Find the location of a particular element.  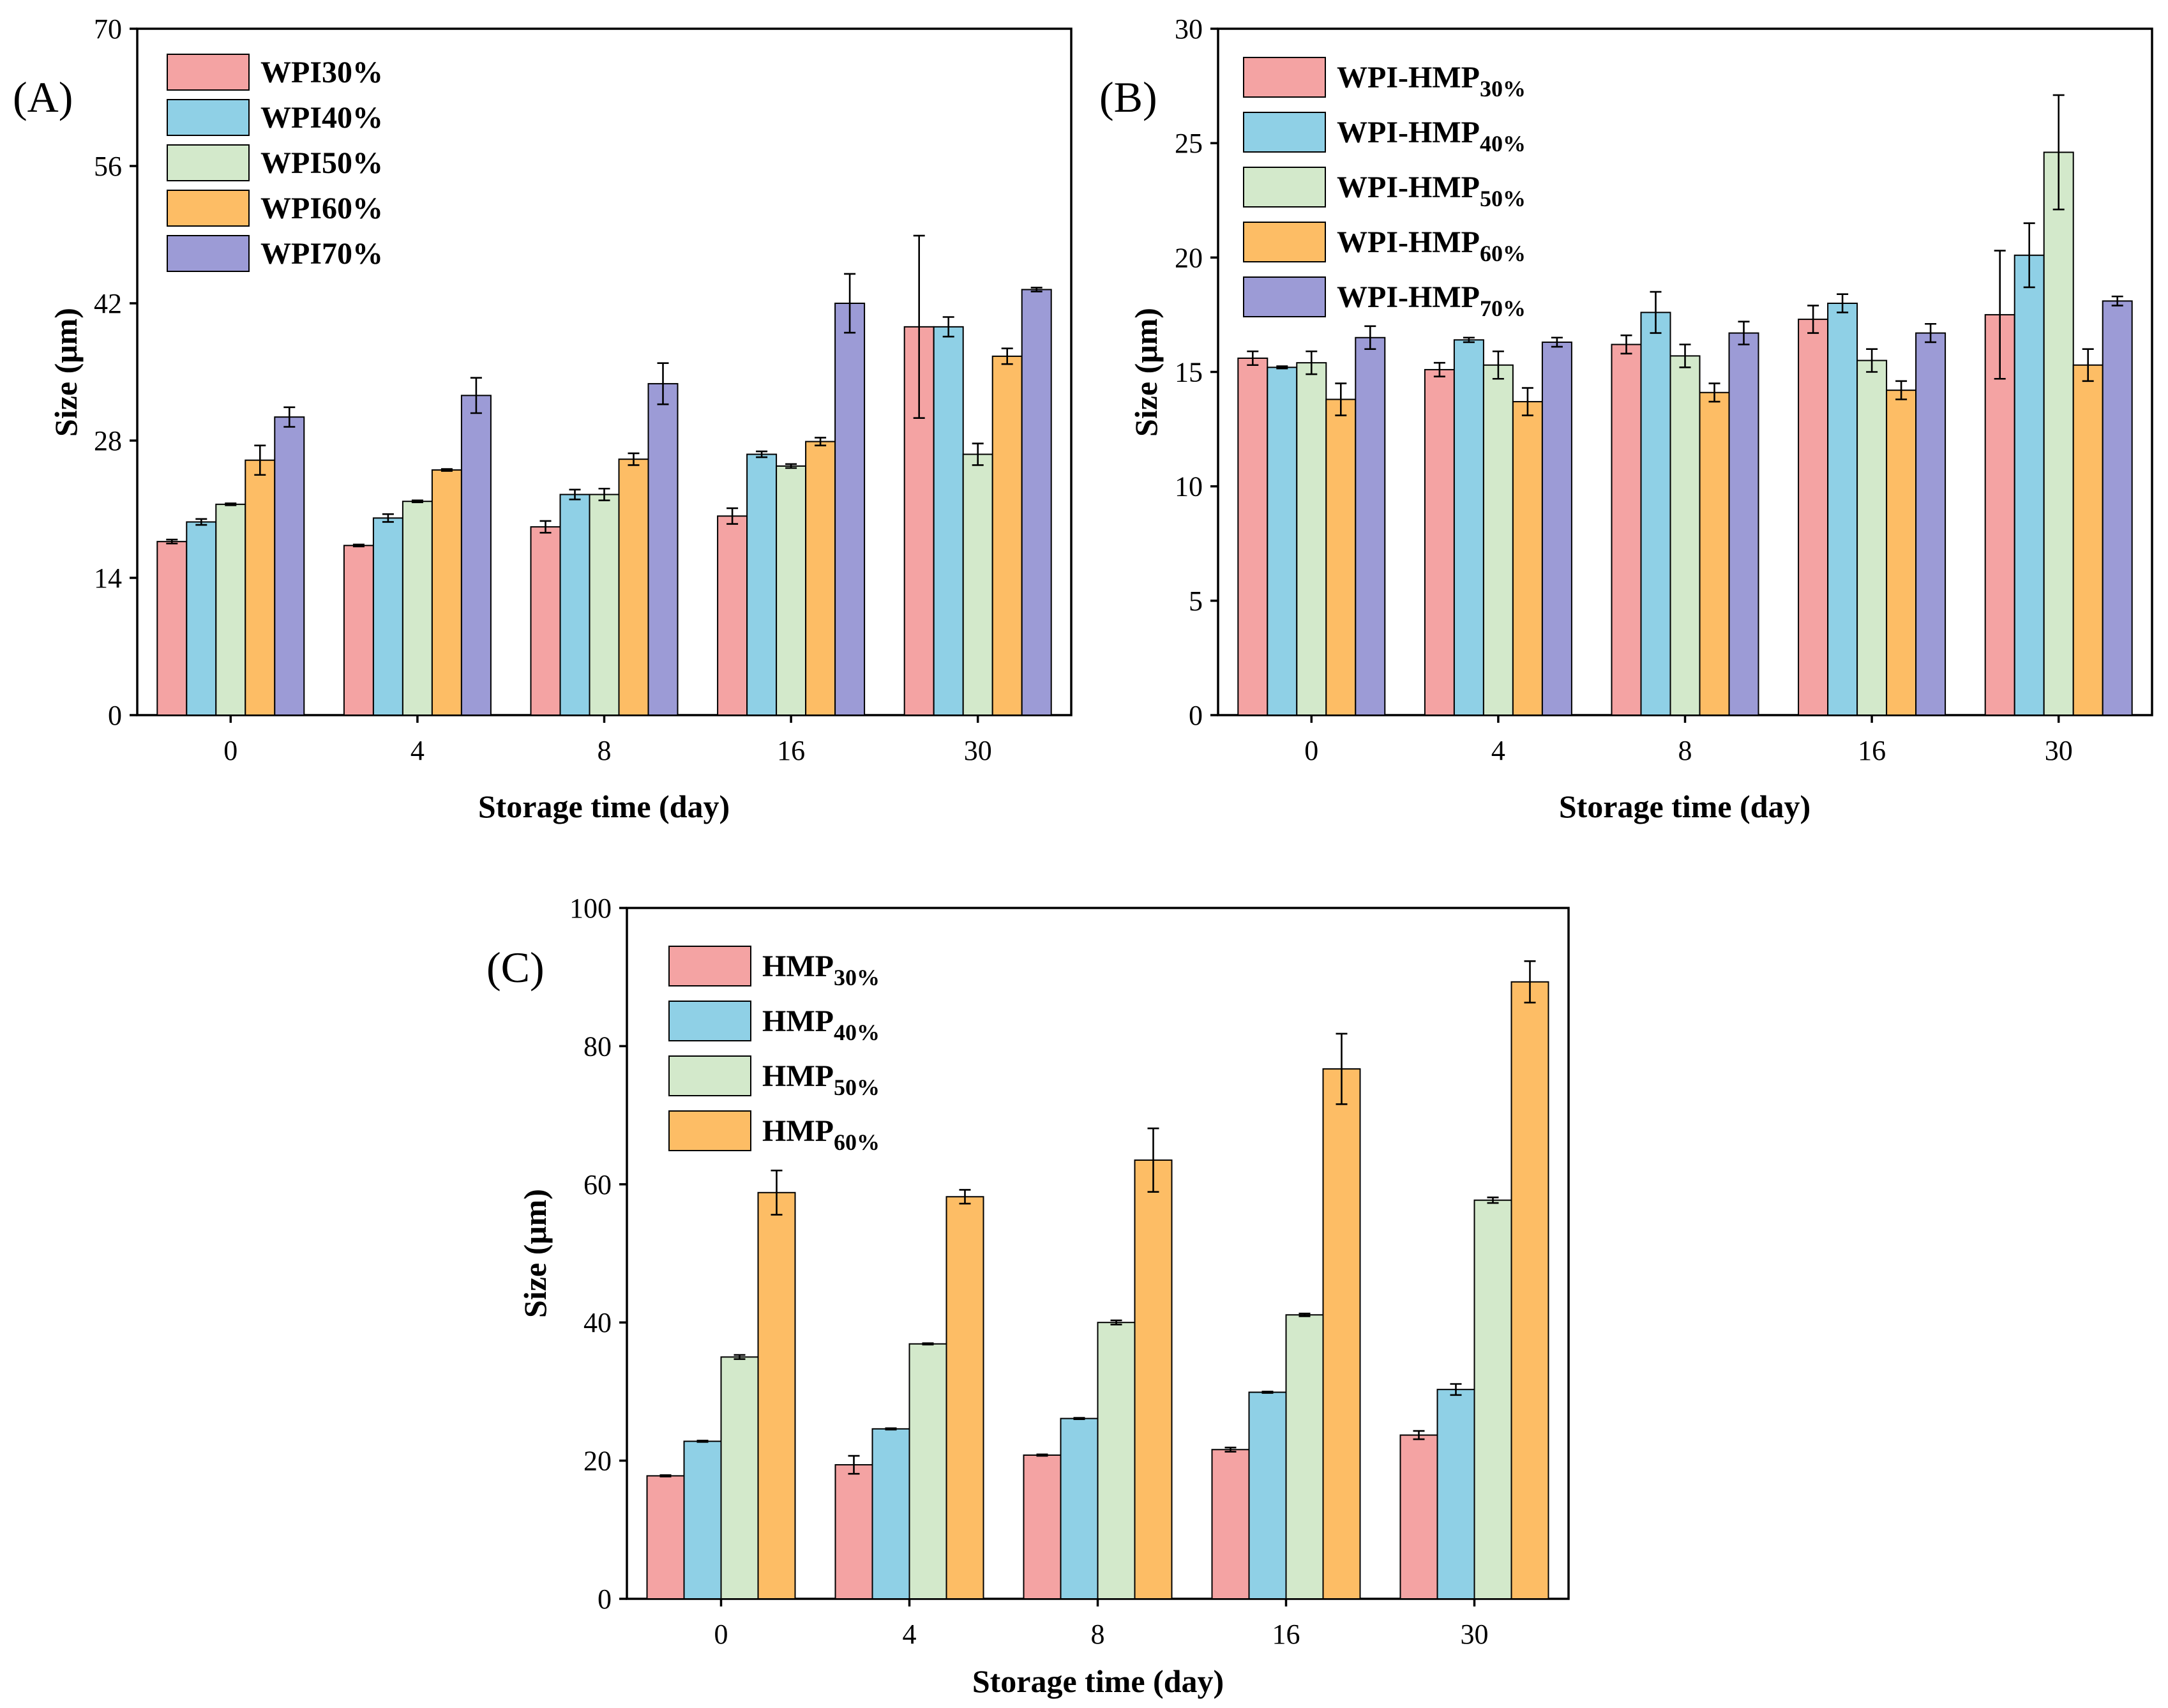

y-tick-label: 20 is located at coordinates (597, 1461).